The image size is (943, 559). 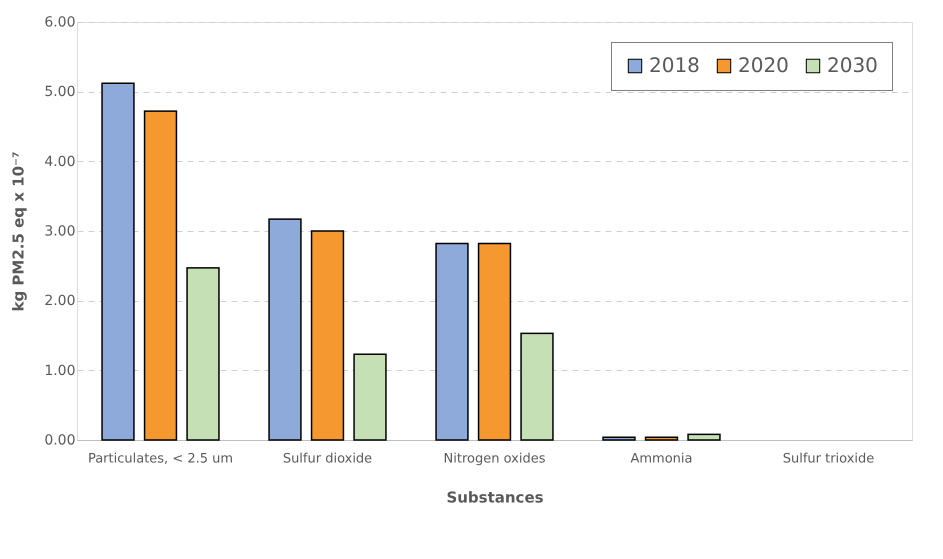 I want to click on y-tick-label: 4.00, so click(x=60, y=162).